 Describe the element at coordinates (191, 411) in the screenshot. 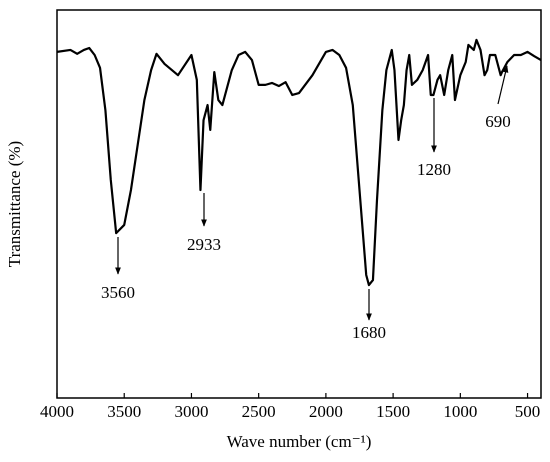

I see `x-tick-label: 3000` at that location.